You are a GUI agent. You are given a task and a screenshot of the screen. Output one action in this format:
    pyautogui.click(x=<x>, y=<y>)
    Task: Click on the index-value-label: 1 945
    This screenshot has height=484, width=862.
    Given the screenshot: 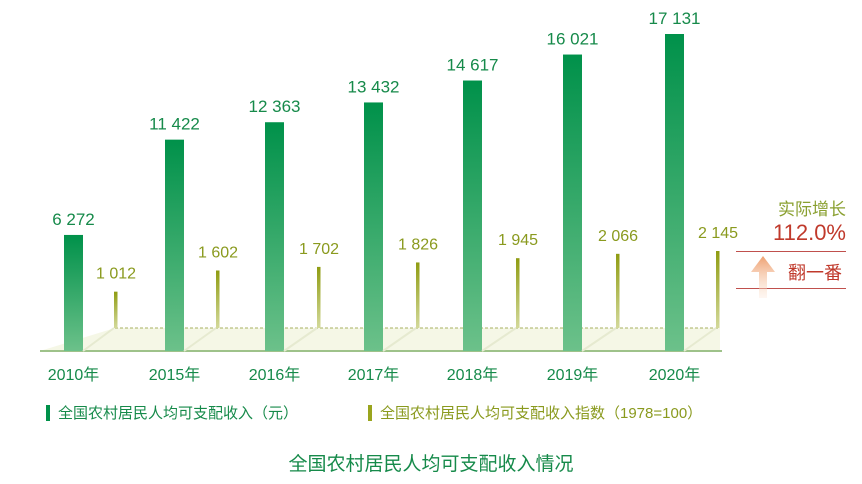 What is the action you would take?
    pyautogui.click(x=518, y=240)
    